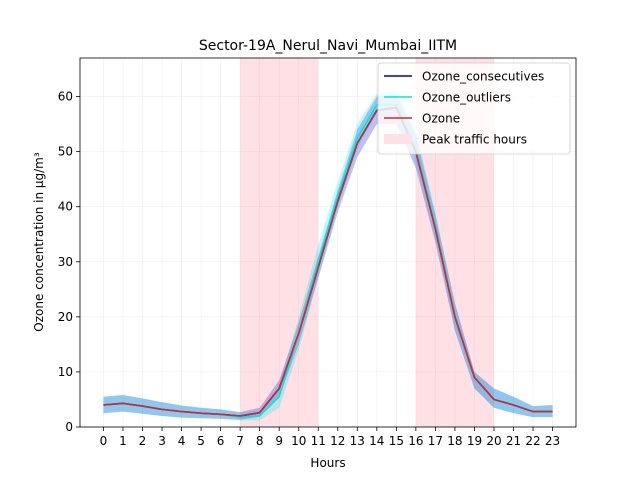 The width and height of the screenshot is (640, 484). I want to click on x-tick-label: 18, so click(454, 441).